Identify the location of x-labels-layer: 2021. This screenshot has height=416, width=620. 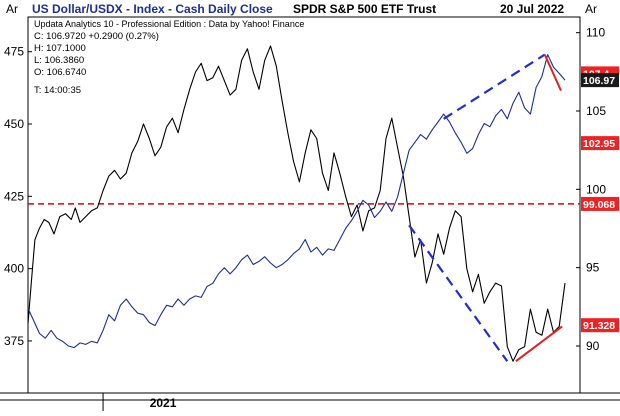
(139, 402).